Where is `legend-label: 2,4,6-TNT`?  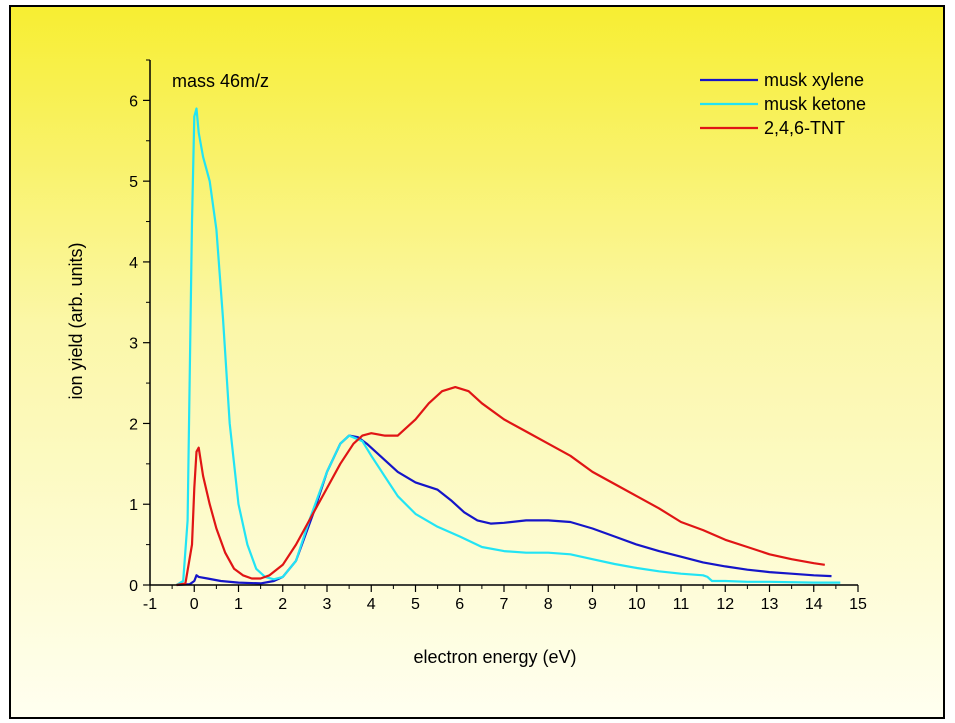
legend-label: 2,4,6-TNT is located at coordinates (804, 128).